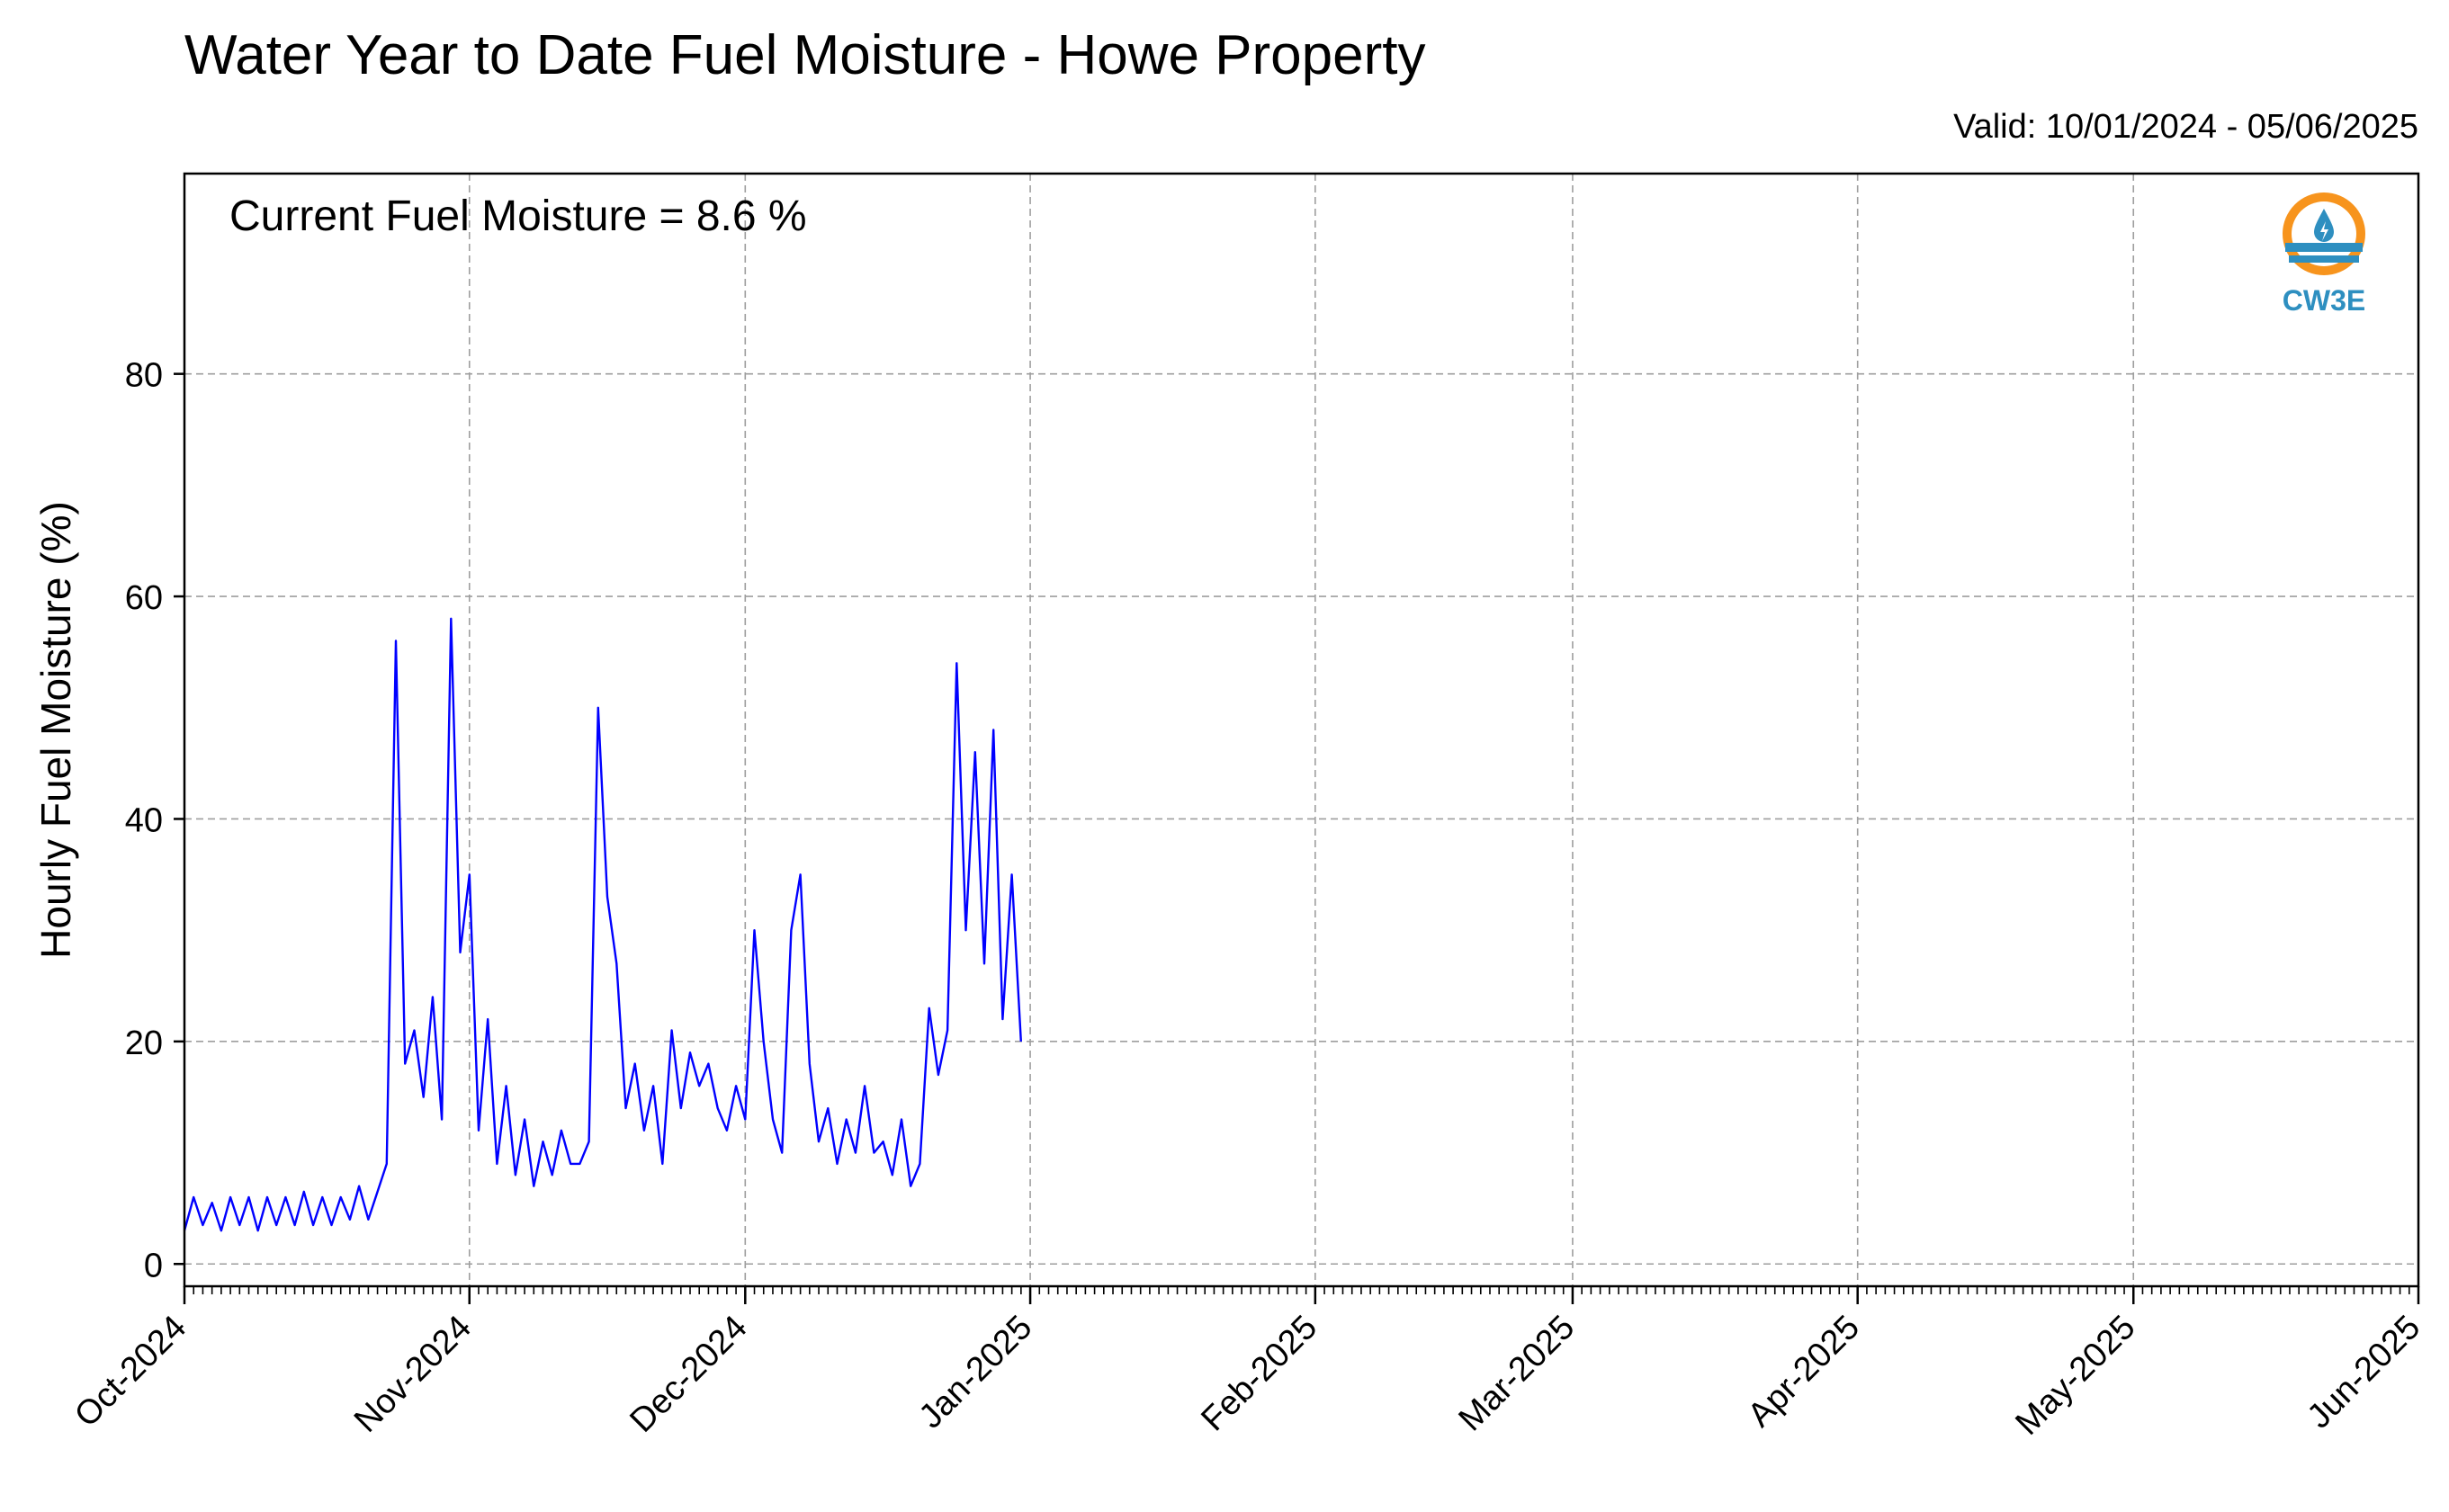 The height and width of the screenshot is (1512, 2449). I want to click on cw3e-logo-text: CW3E, so click(2324, 300).